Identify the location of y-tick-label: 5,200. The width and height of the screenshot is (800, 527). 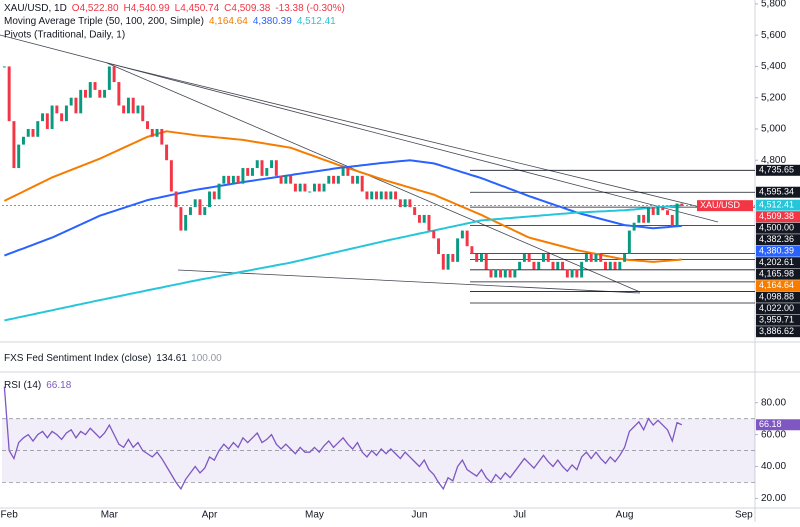
(773, 97).